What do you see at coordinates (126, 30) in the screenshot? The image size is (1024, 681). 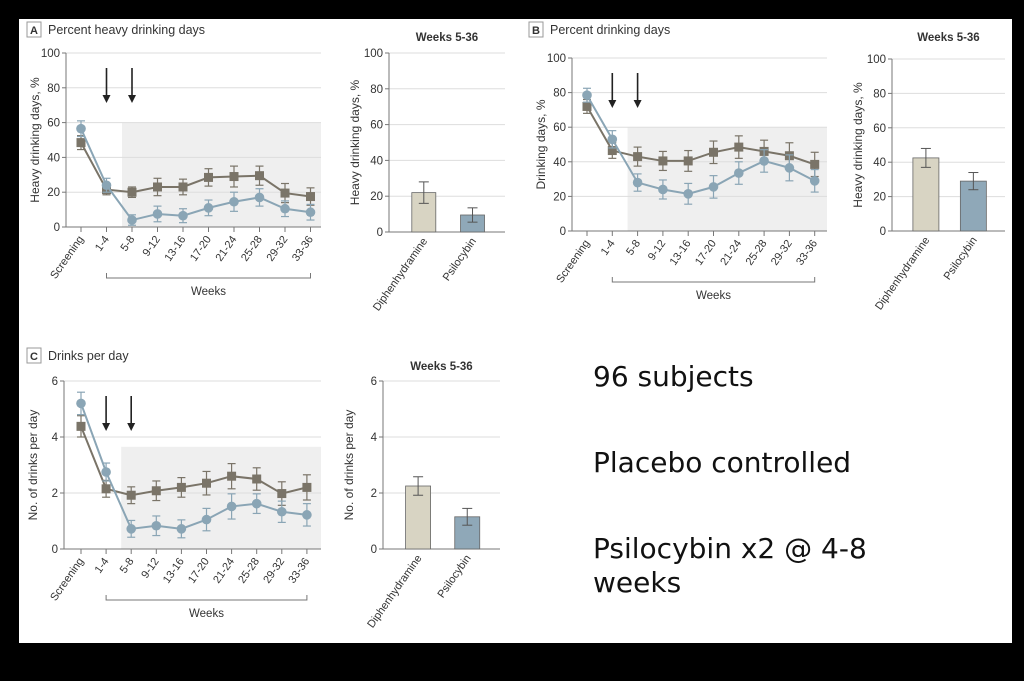 I see `panel-title: Percent heavy drinking days` at bounding box center [126, 30].